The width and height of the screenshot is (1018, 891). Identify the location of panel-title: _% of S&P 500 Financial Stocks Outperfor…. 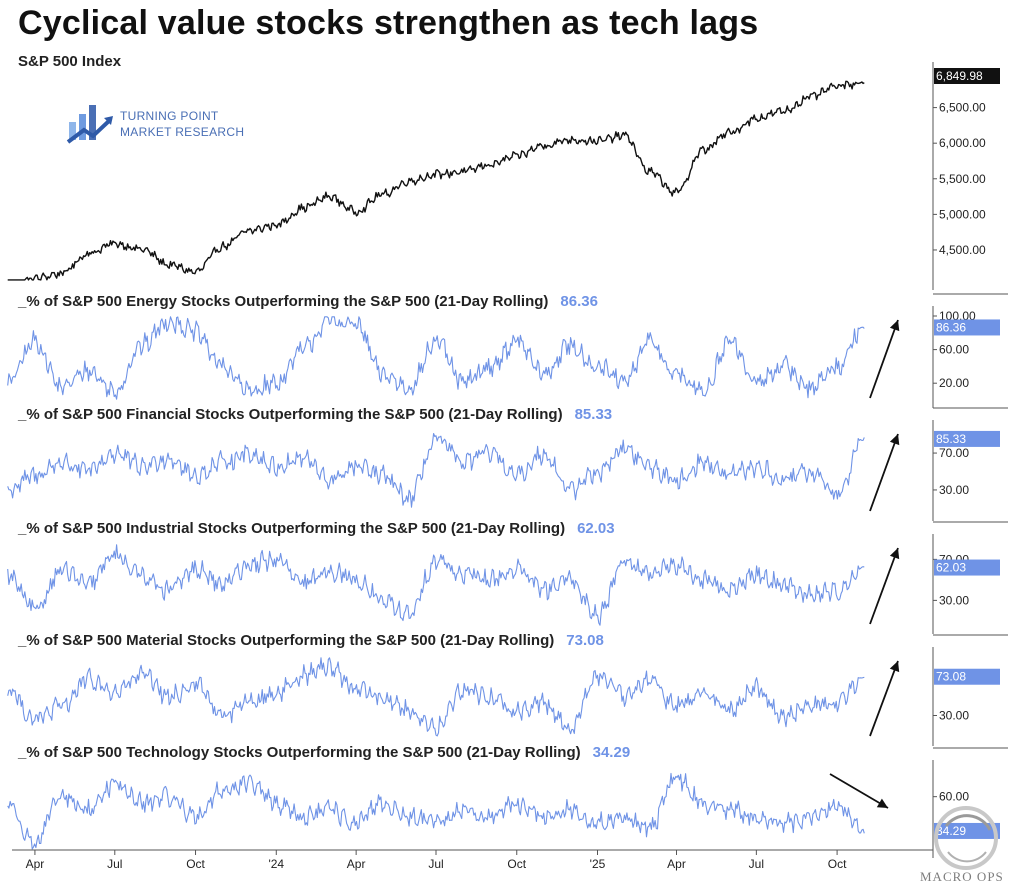
(290, 414).